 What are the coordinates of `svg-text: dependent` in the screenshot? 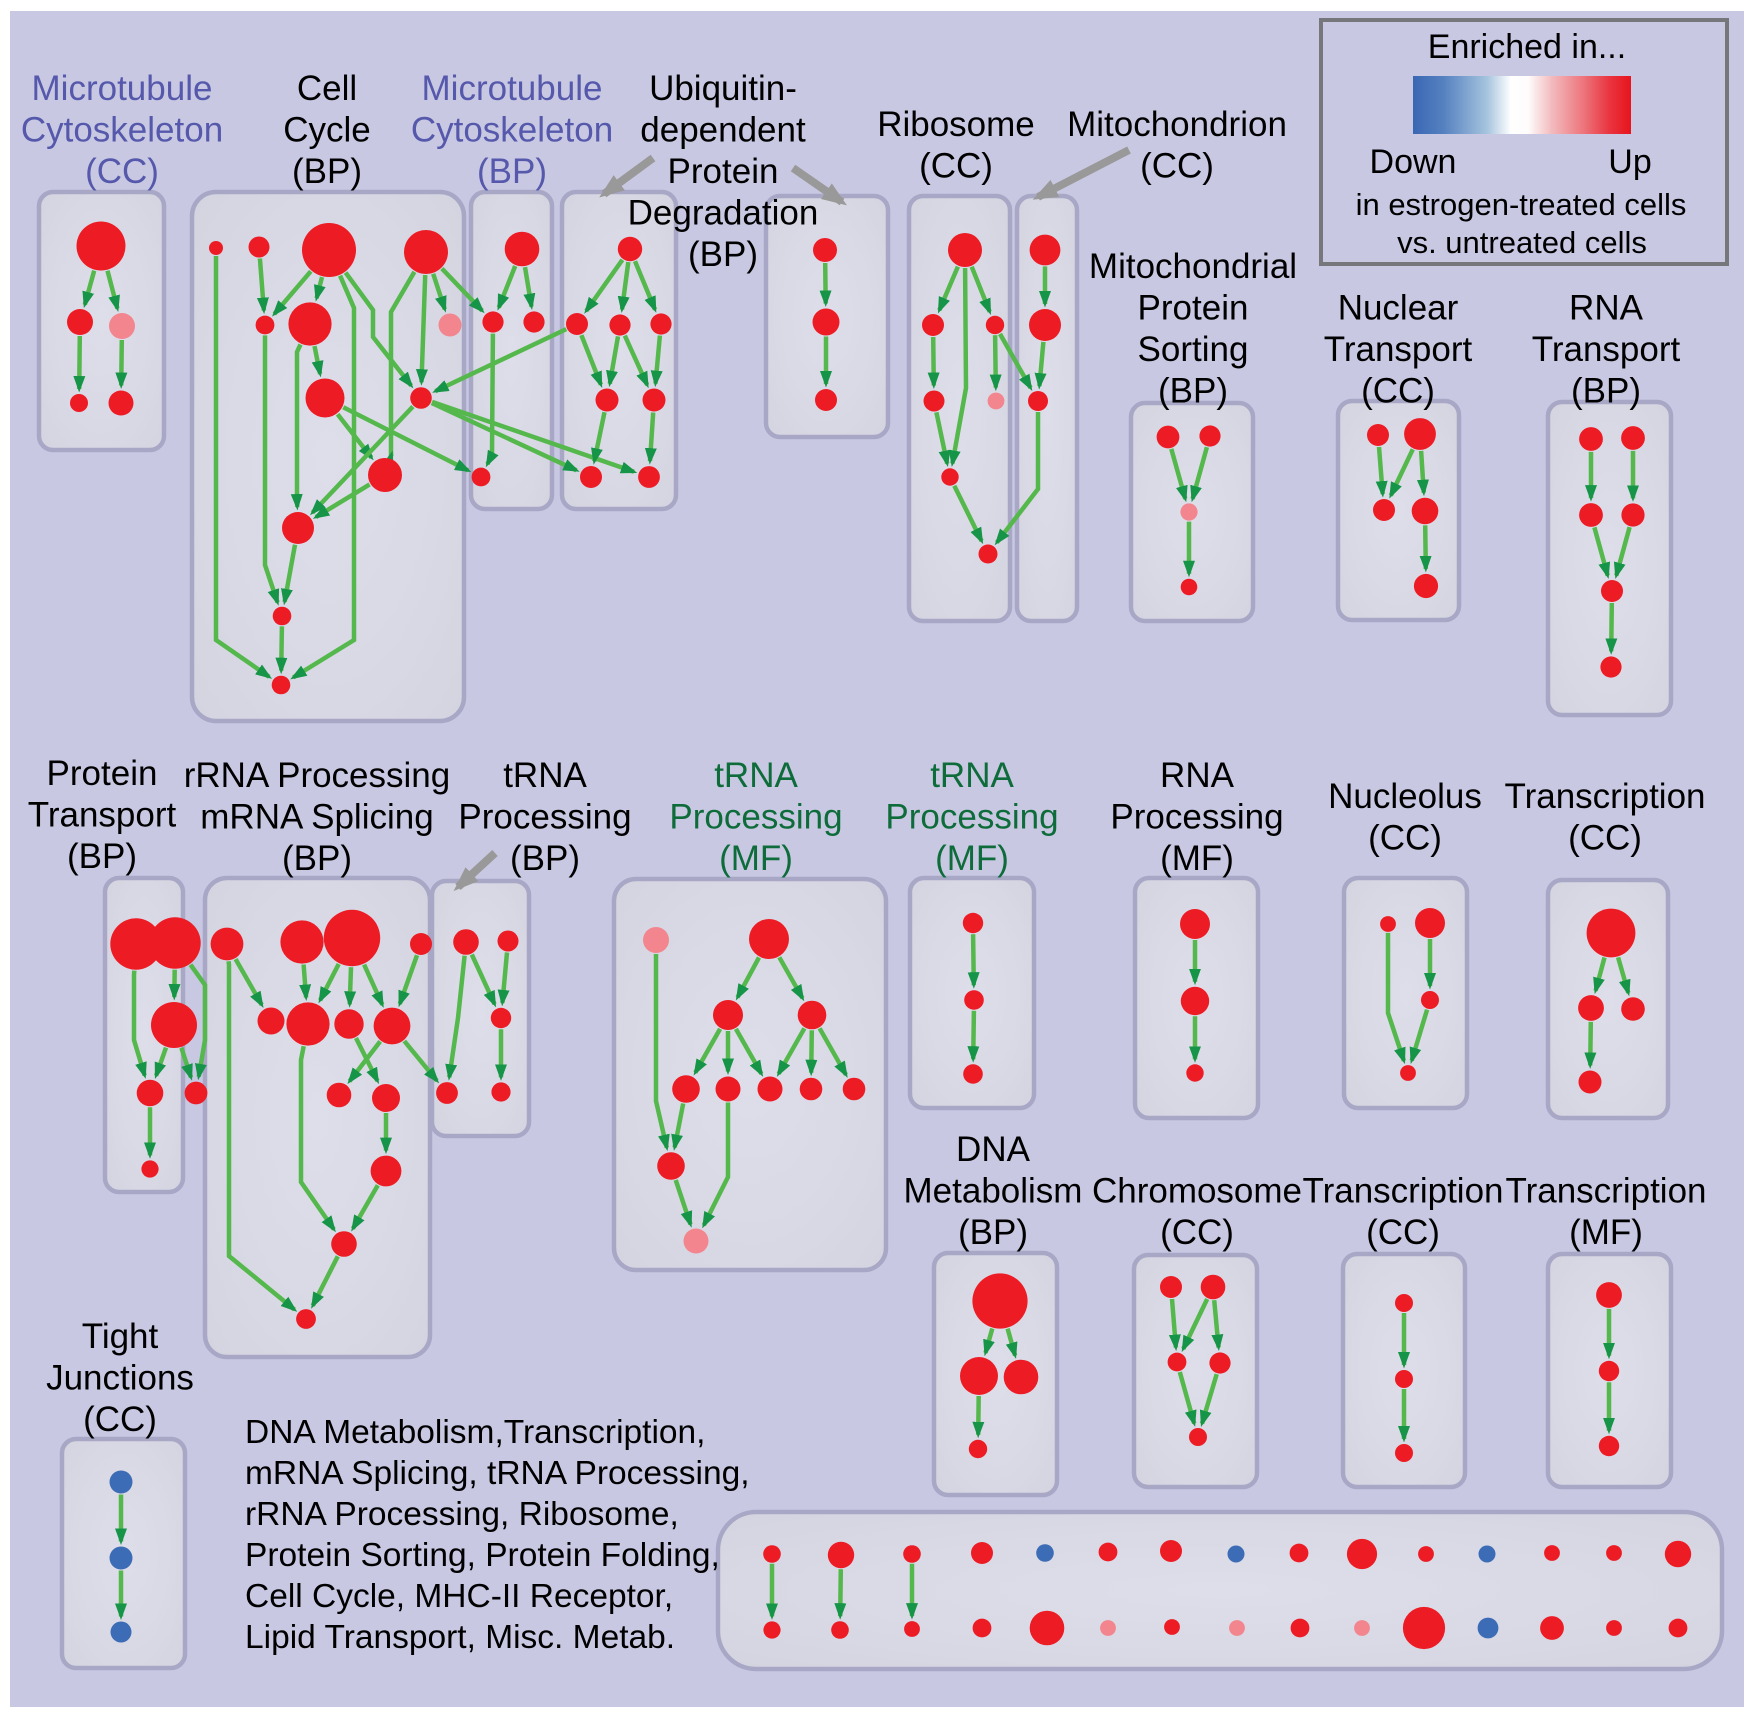 It's located at (723, 130).